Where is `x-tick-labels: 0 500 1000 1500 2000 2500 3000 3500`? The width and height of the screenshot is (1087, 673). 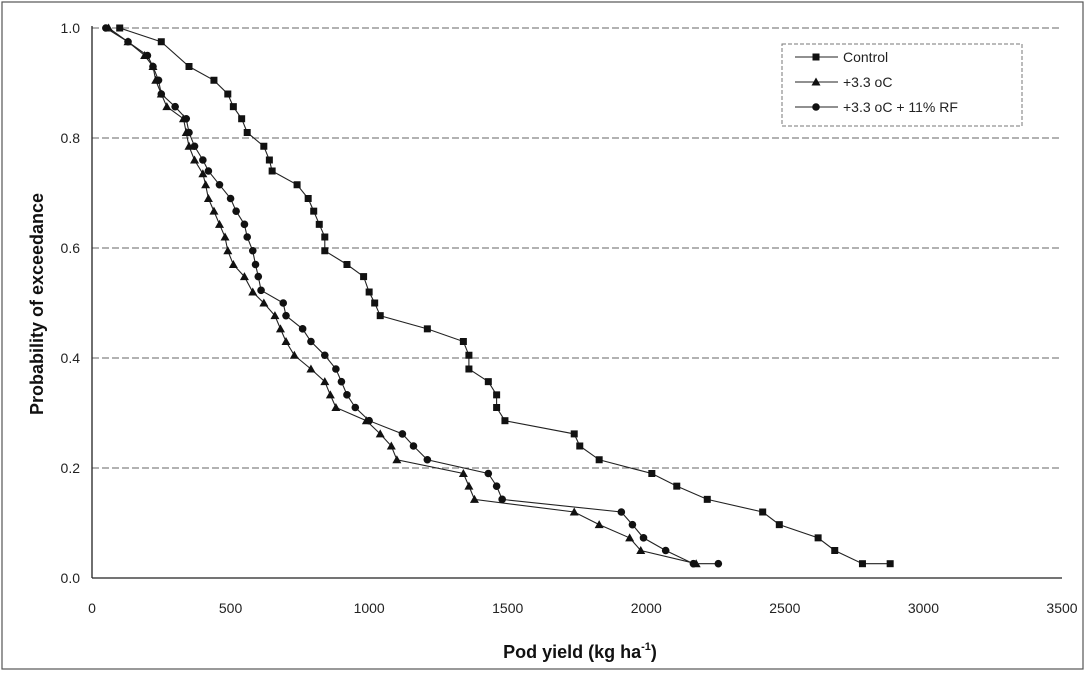 x-tick-labels: 0 500 1000 1500 2000 2500 3000 3500 is located at coordinates (583, 608).